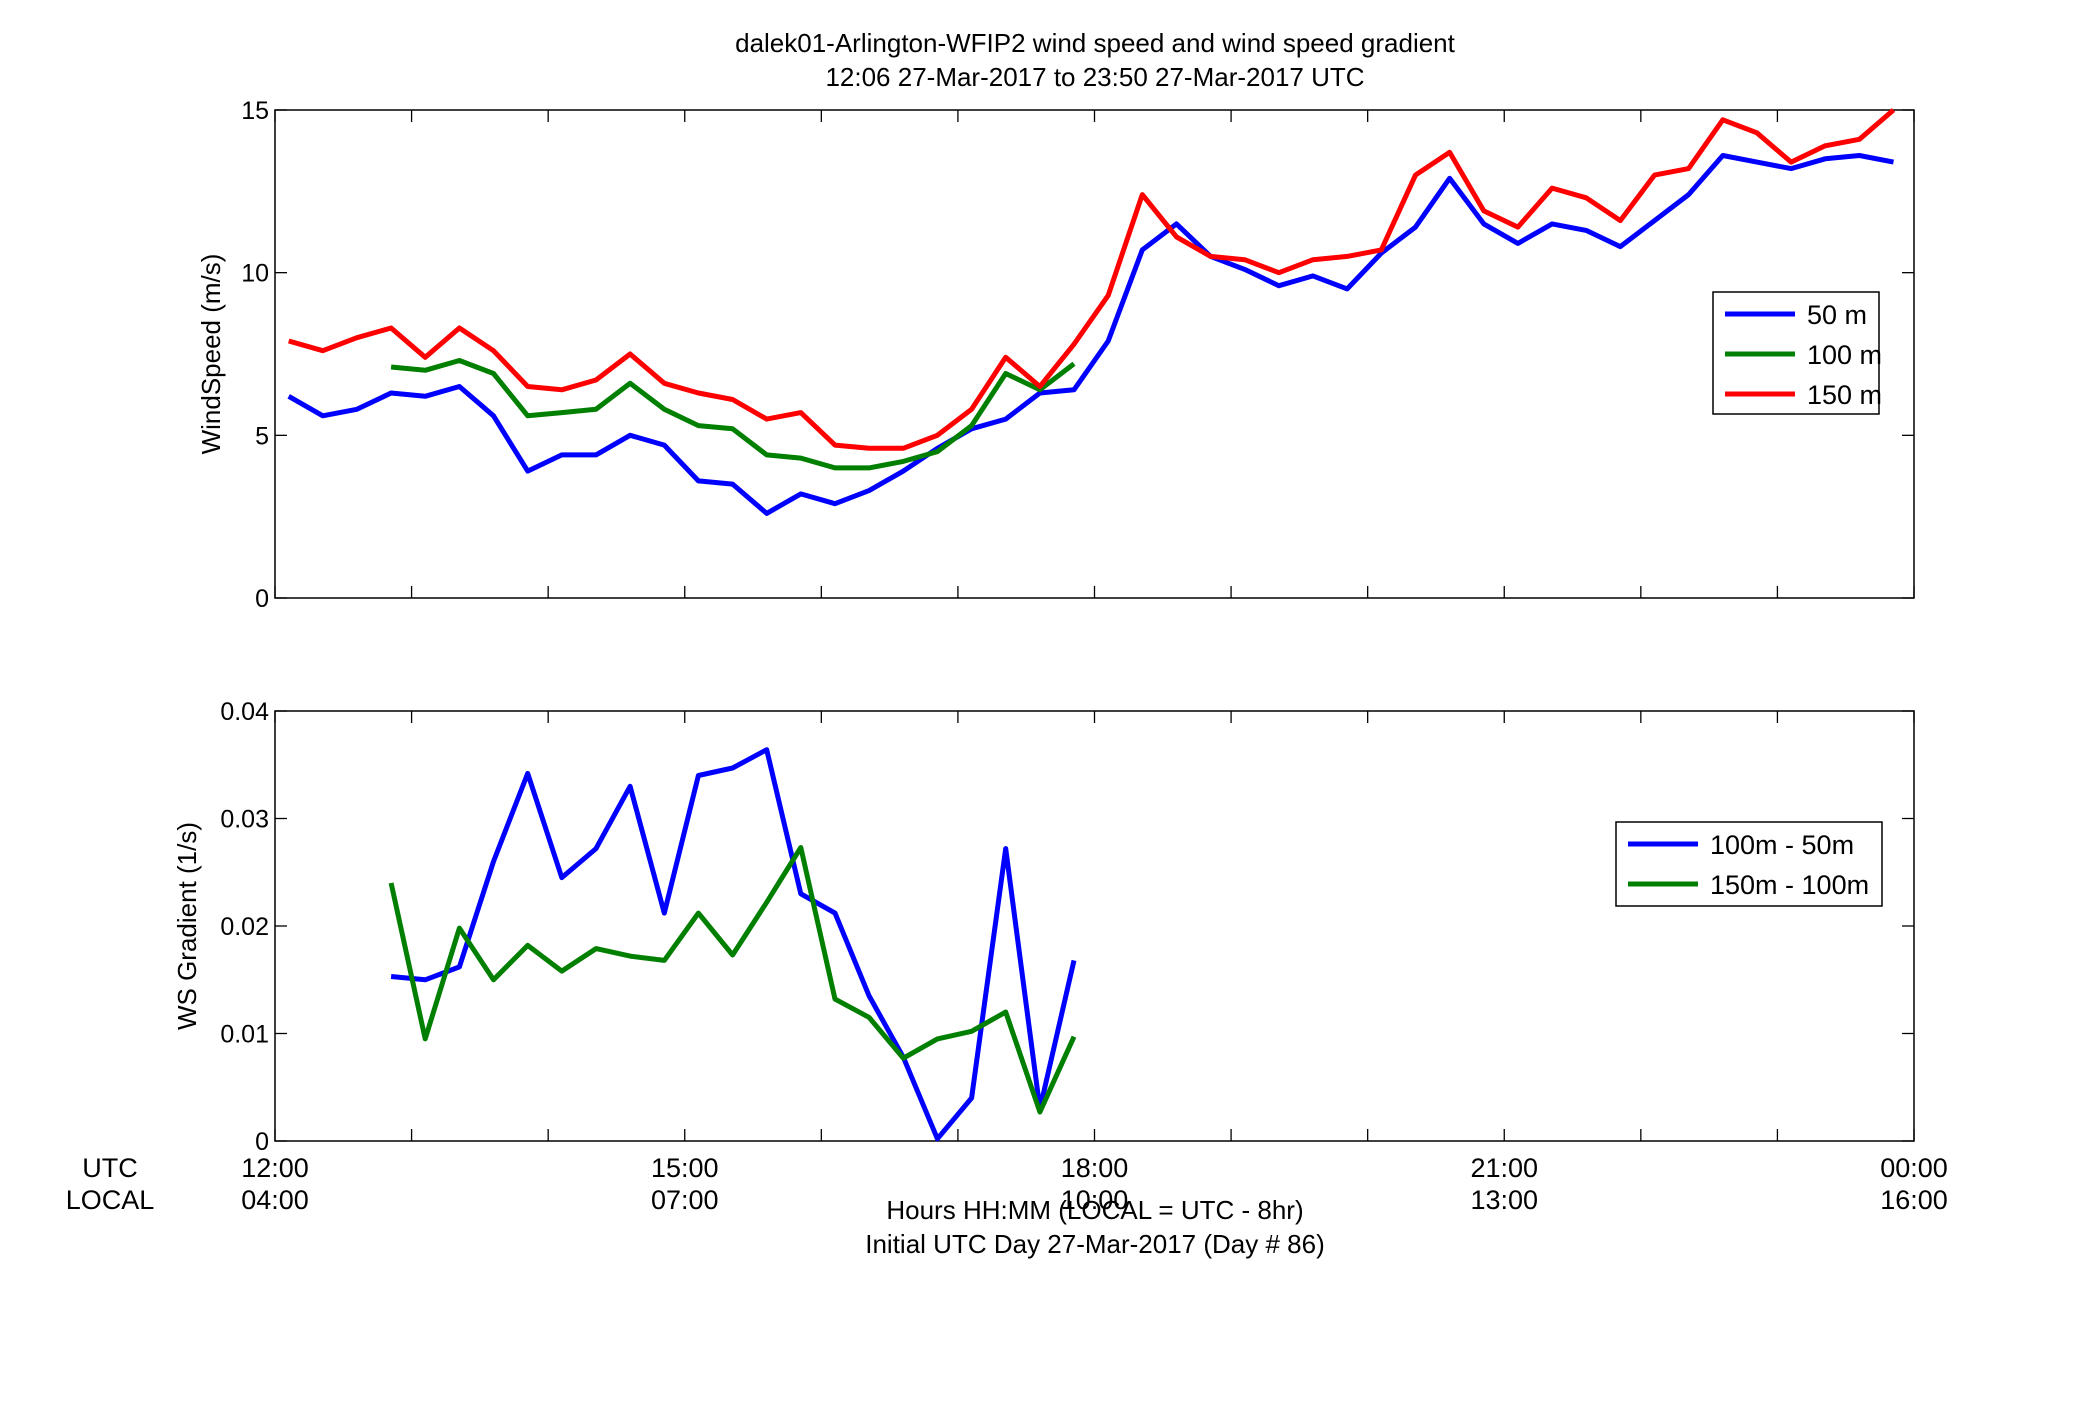 The image size is (2098, 1425). What do you see at coordinates (685, 1200) in the screenshot?
I see `local-tick-label: 07:00` at bounding box center [685, 1200].